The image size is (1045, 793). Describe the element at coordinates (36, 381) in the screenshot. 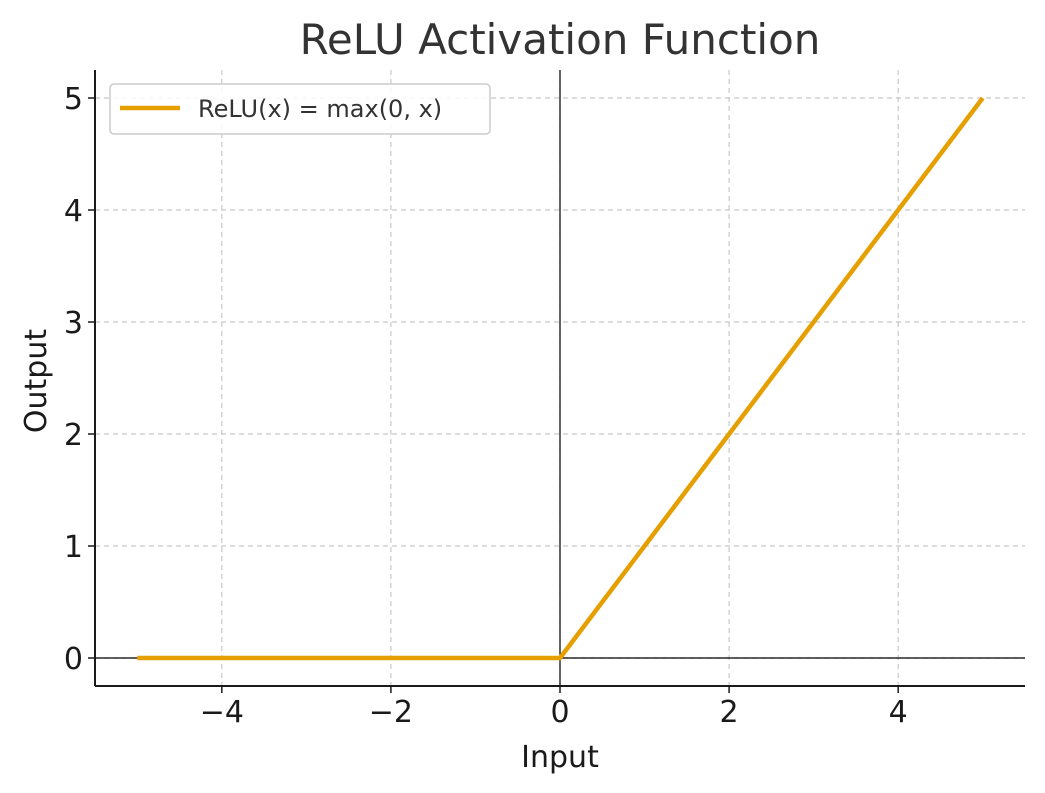

I see `y-axis-label: Output` at that location.